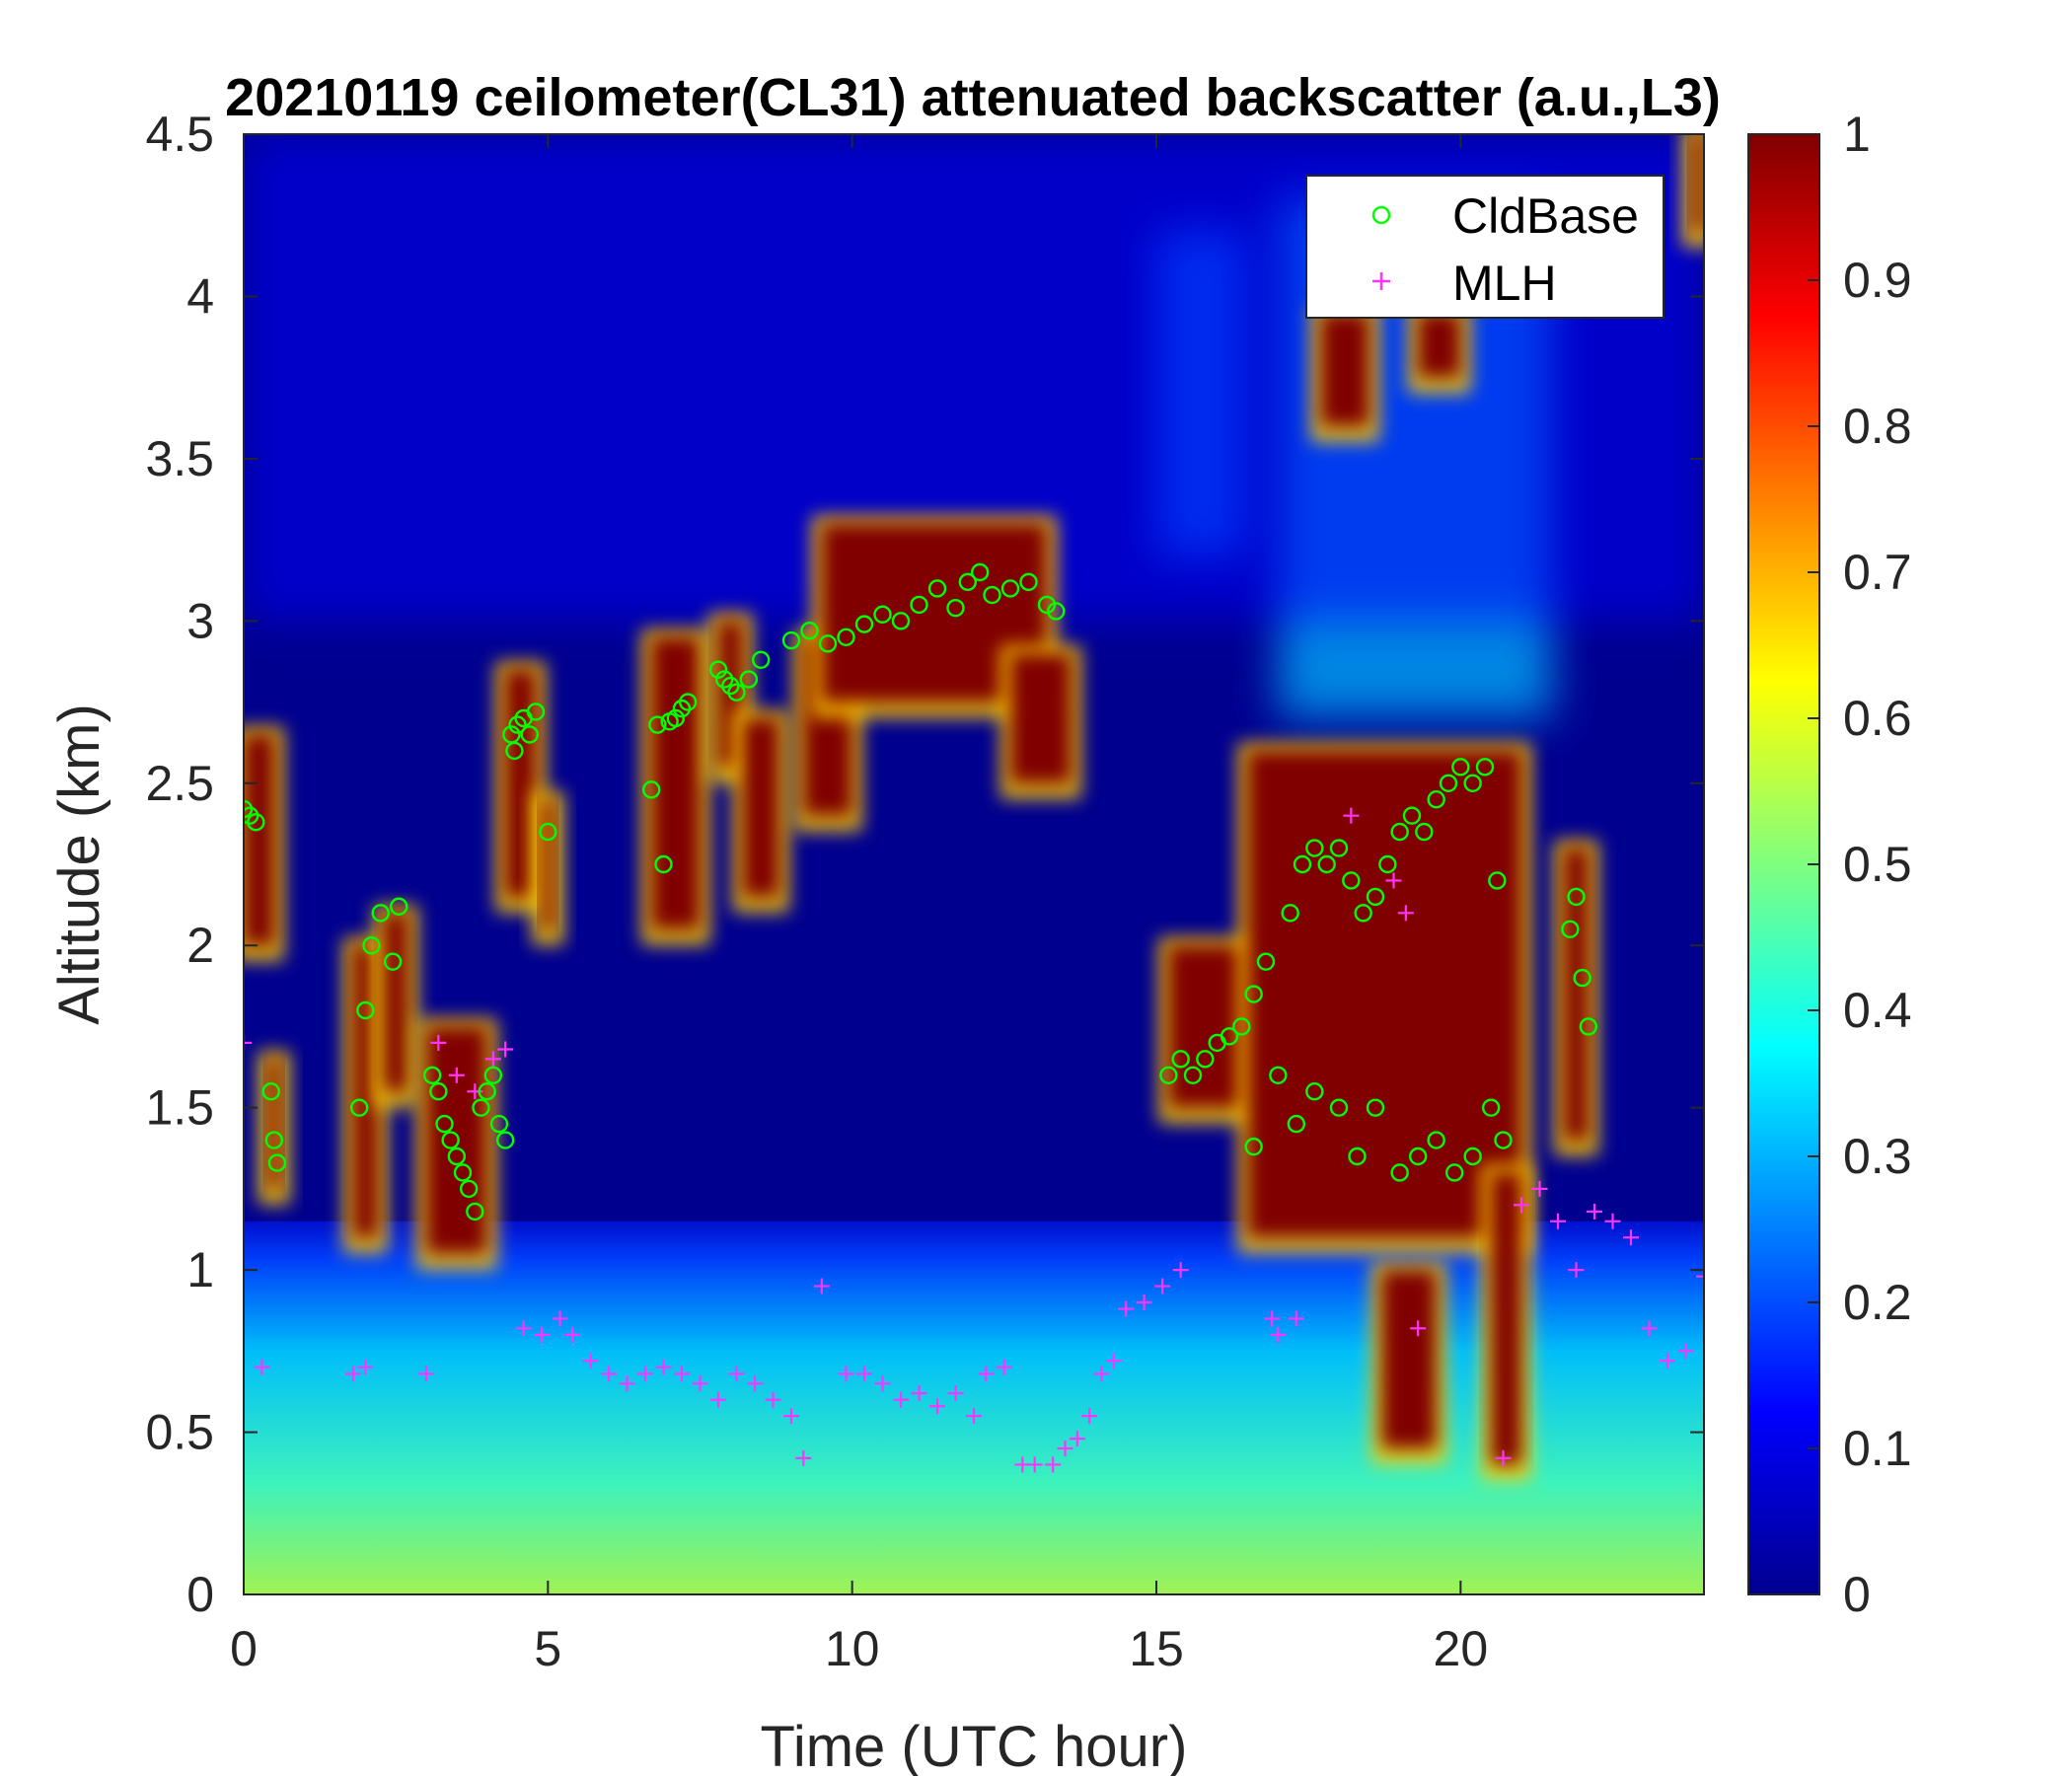  What do you see at coordinates (179, 135) in the screenshot?
I see `y-tick-label: 4.5` at bounding box center [179, 135].